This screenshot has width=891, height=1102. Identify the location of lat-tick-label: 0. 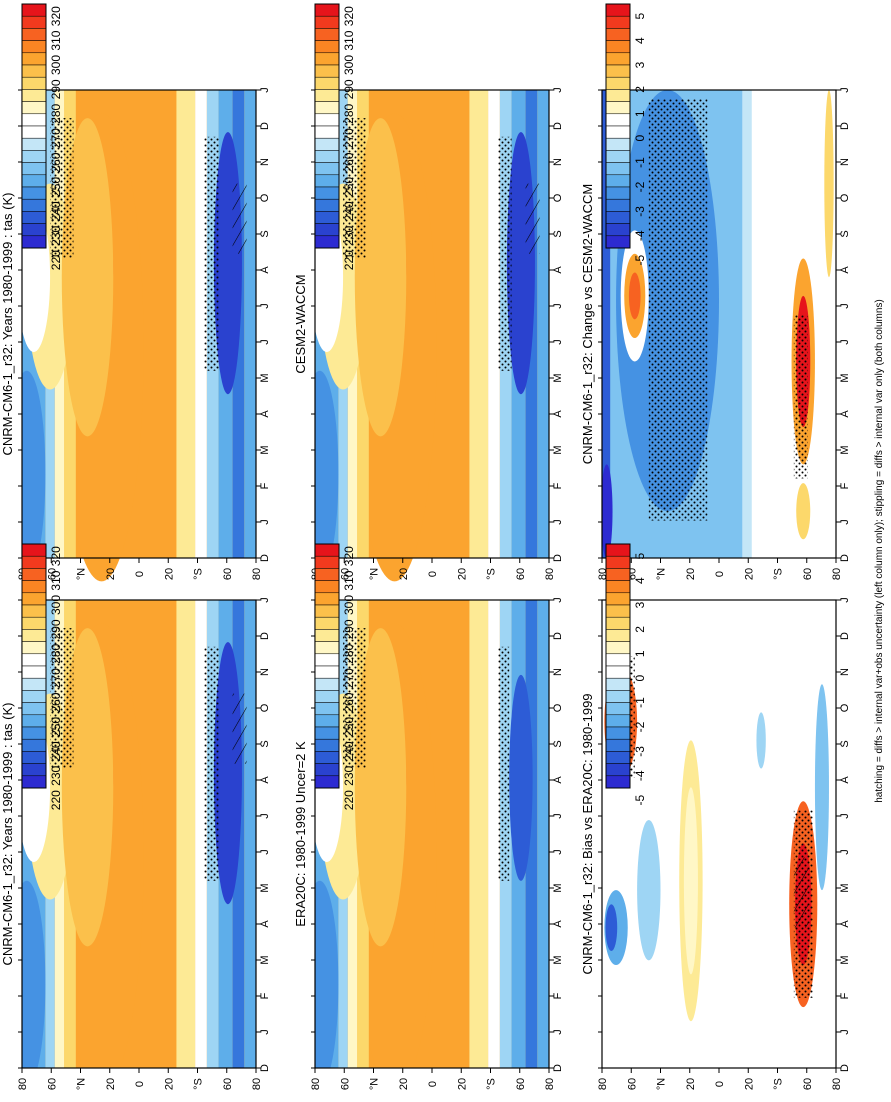
(140, 574).